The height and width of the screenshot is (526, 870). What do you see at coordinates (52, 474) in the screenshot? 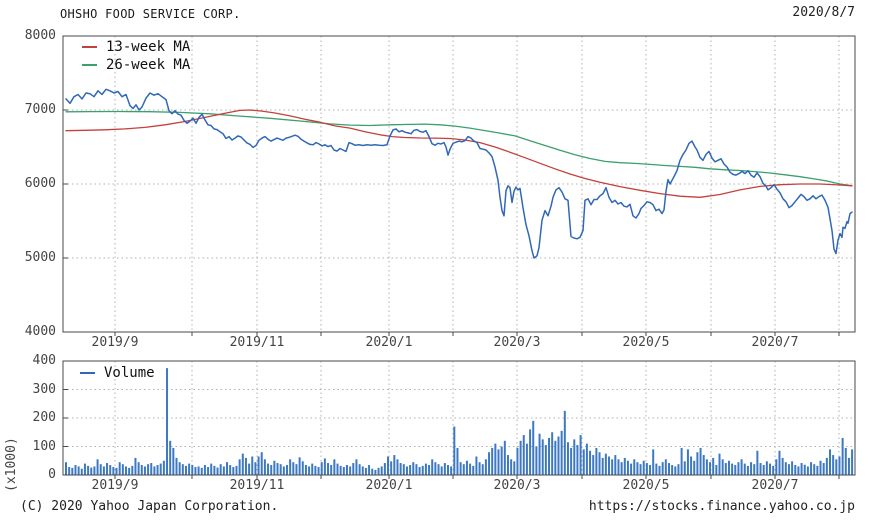
I see `volume-y-tick-label: 0` at bounding box center [52, 474].